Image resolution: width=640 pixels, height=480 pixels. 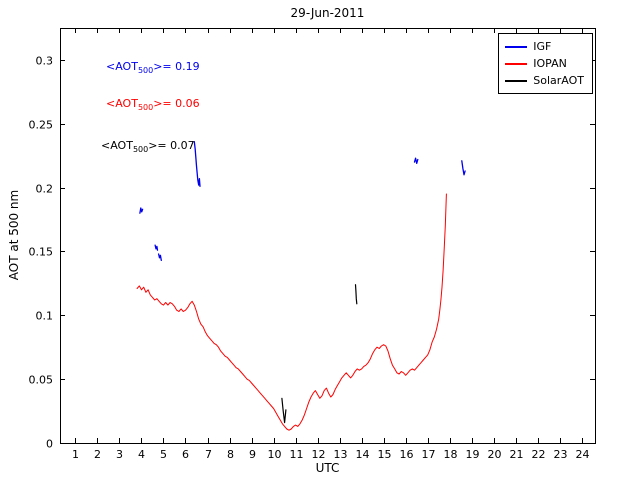 I want to click on y-tick-label: 0.2, so click(x=45, y=189).